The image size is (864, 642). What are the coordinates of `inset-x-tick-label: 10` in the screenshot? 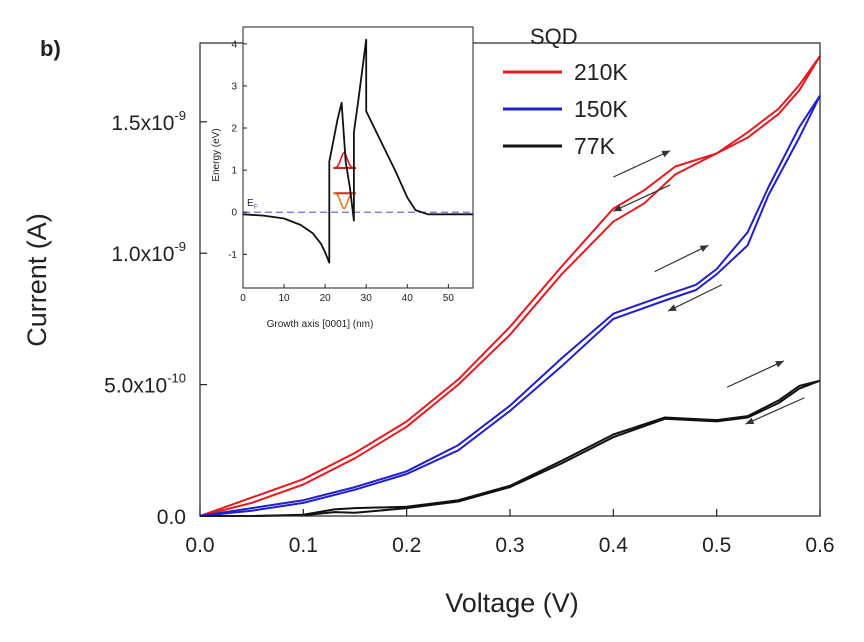 It's located at (285, 298).